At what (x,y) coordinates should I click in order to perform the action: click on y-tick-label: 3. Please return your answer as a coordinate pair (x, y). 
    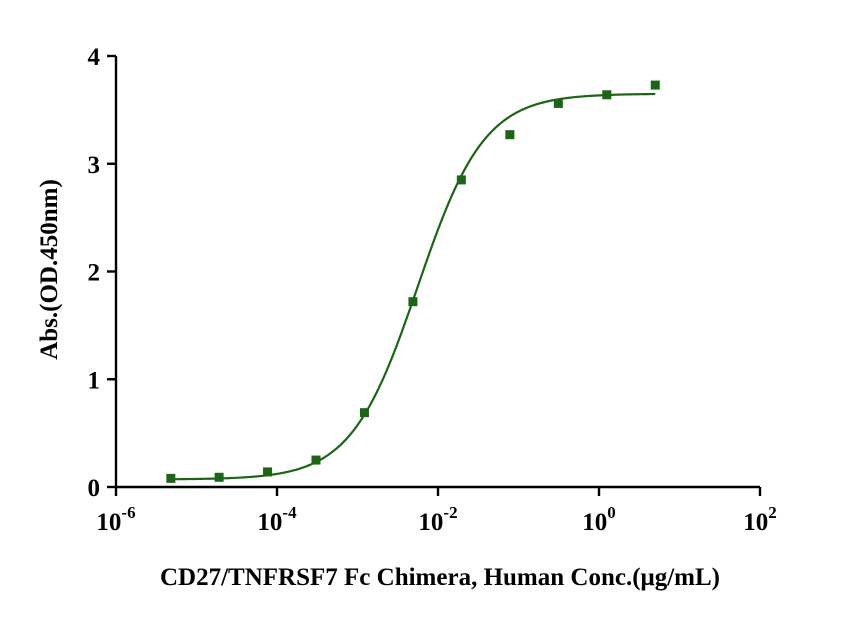
    Looking at the image, I should click on (94, 165).